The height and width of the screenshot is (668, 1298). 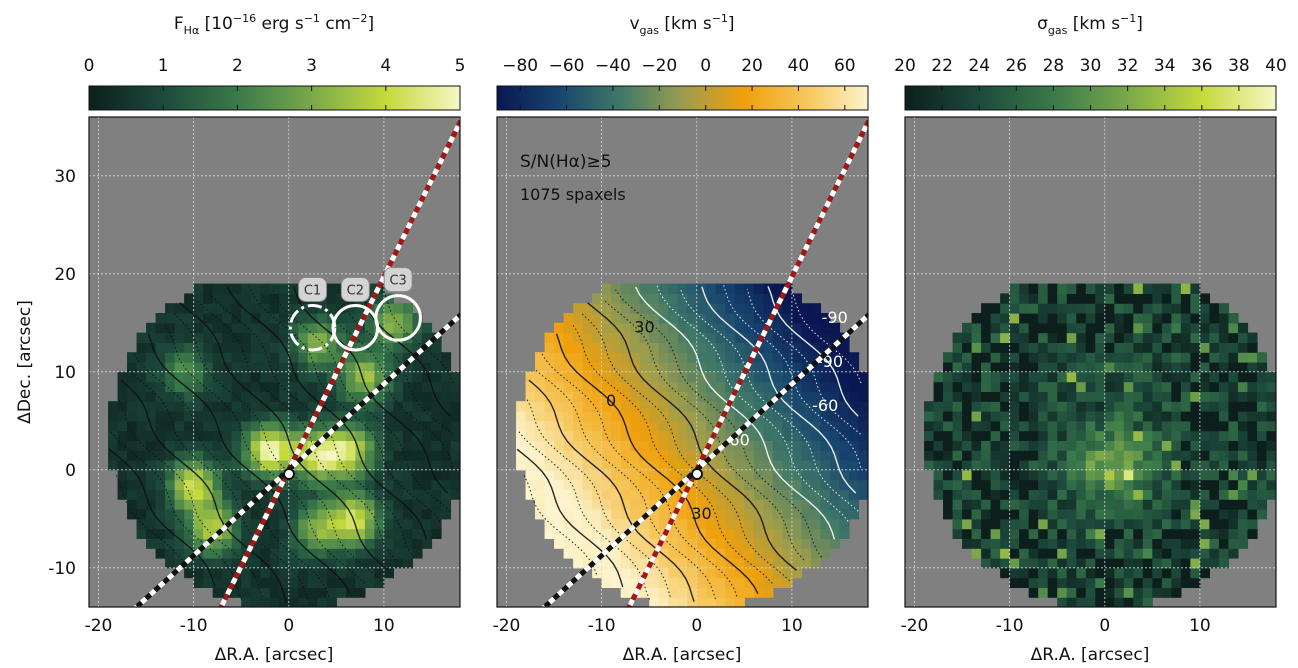 What do you see at coordinates (682, 655) in the screenshot?
I see `x-axis-label-velocity: ΔR.A. [arcsec]` at bounding box center [682, 655].